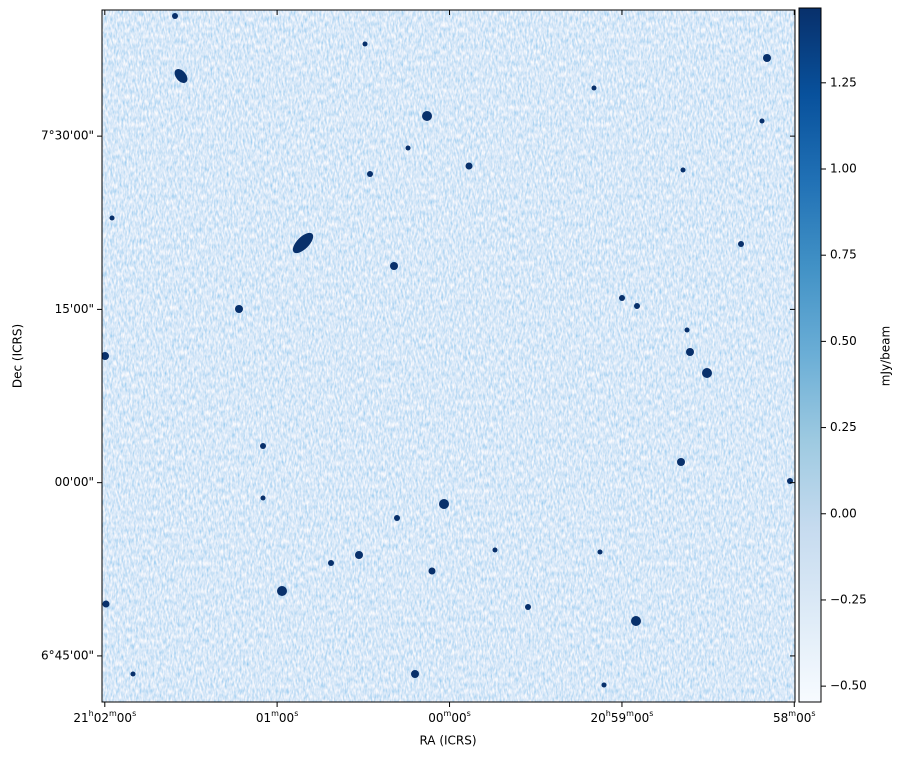 This screenshot has height=757, width=902. Describe the element at coordinates (843, 427) in the screenshot. I see `colorbar-tick-label: 0.25` at that location.